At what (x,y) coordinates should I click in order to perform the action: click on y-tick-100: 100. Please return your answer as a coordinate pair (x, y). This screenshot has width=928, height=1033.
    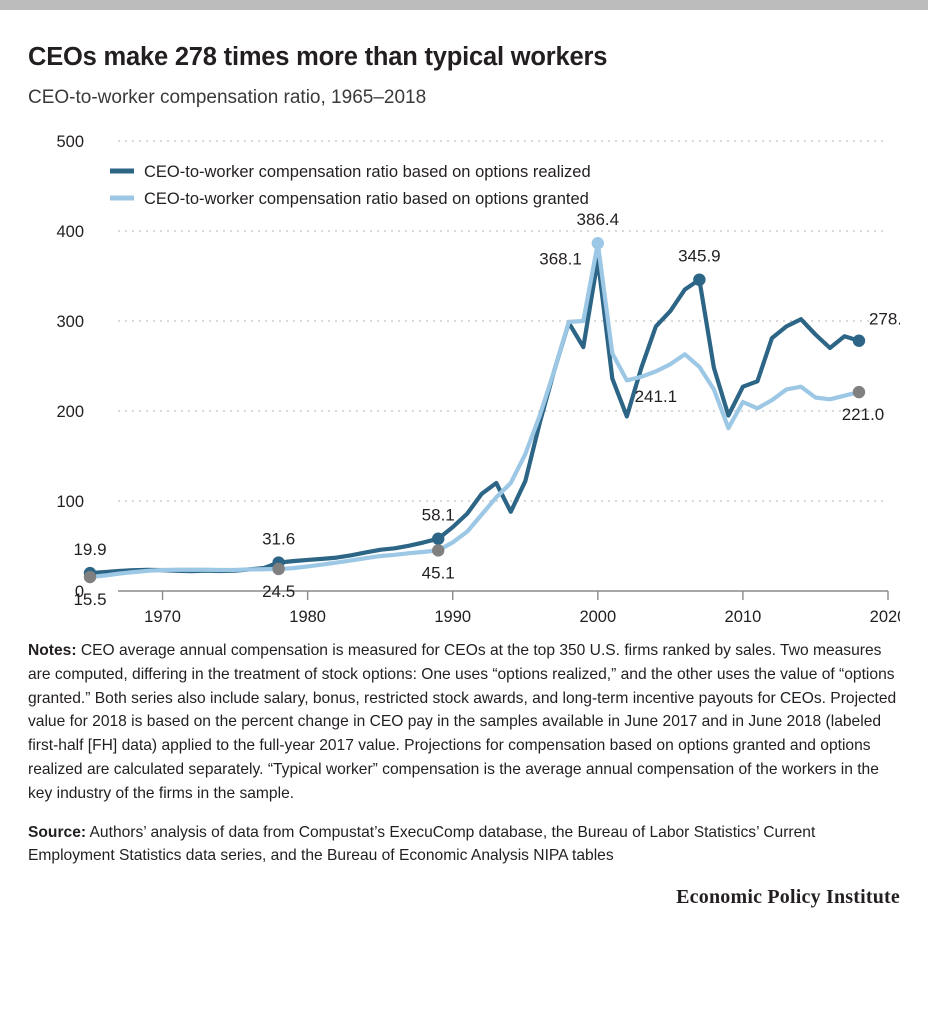
    Looking at the image, I should click on (70, 502).